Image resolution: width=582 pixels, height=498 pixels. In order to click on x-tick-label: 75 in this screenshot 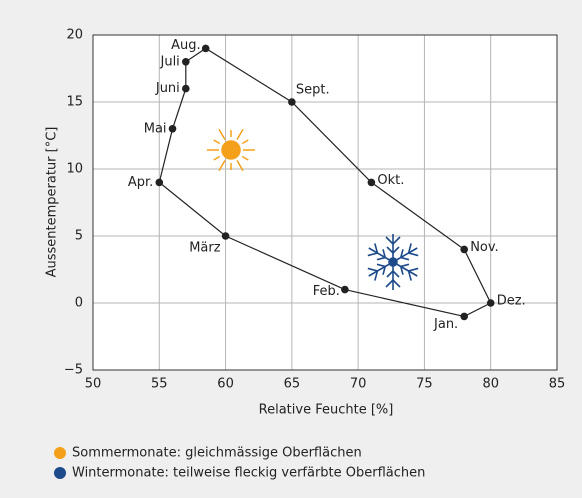, I will do `click(424, 384)`.